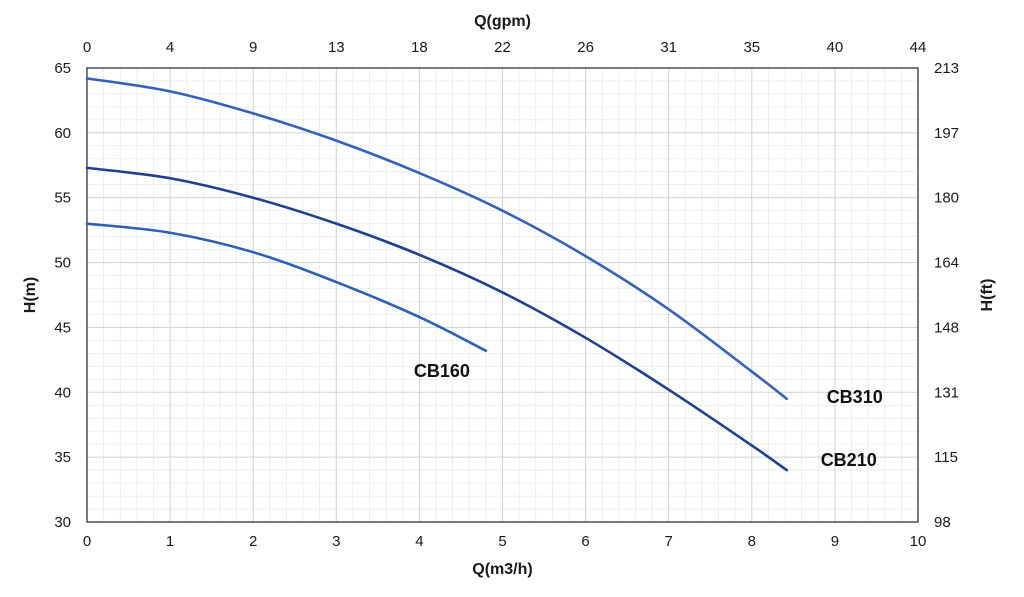 Image resolution: width=1024 pixels, height=597 pixels. I want to click on right-tick-label: 213, so click(946, 68).